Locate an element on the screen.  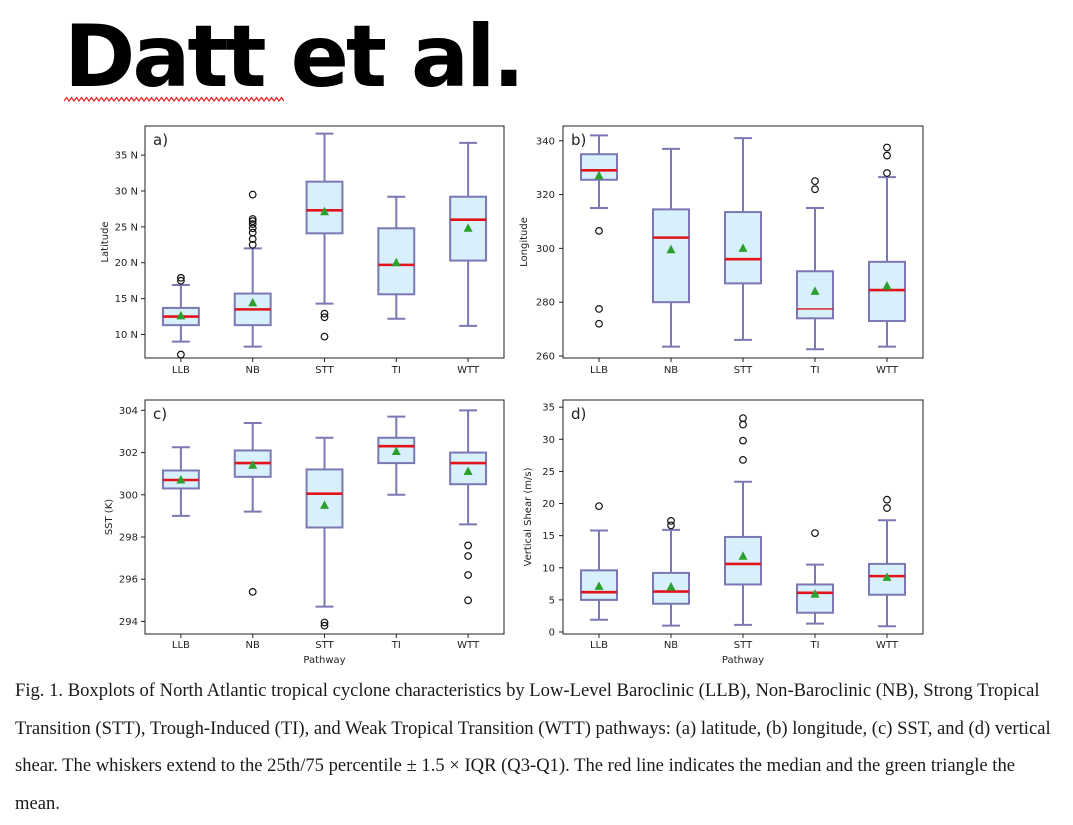
y-axis-label: Longitude is located at coordinates (524, 242).